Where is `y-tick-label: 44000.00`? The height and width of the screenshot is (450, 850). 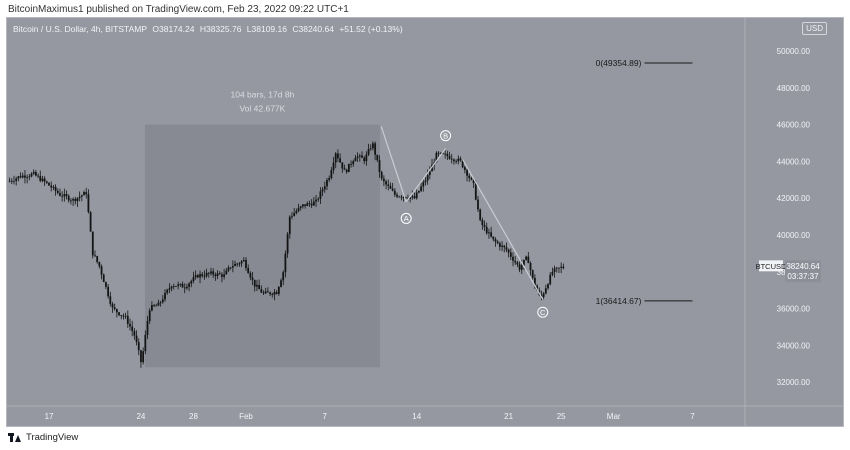 y-tick-label: 44000.00 is located at coordinates (794, 161).